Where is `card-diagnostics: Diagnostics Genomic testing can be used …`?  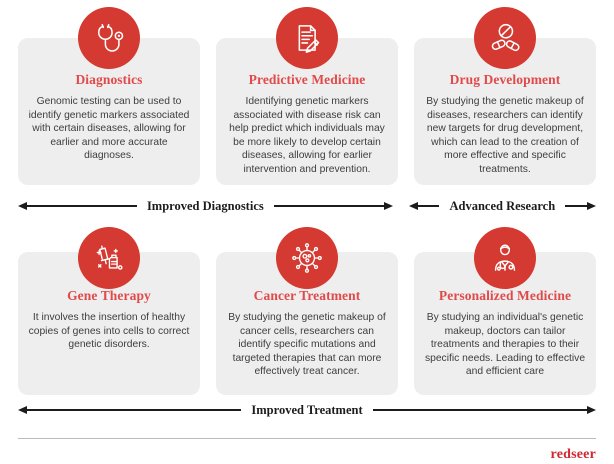 card-diagnostics: Diagnostics Genomic testing can be used … is located at coordinates (109, 96).